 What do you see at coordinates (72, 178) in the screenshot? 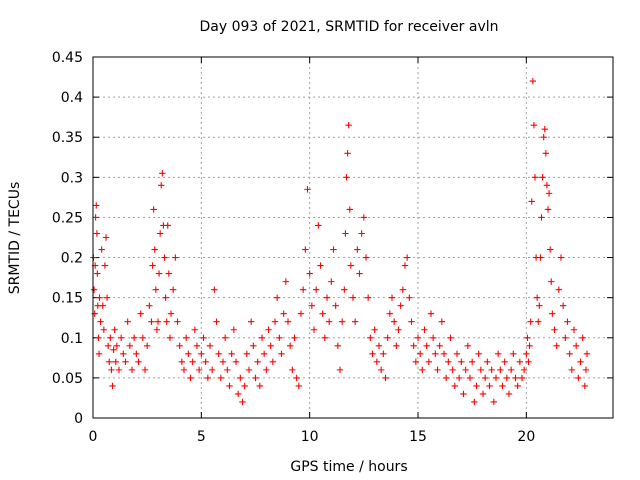
I see `y-tick-label: 0.3` at bounding box center [72, 178].